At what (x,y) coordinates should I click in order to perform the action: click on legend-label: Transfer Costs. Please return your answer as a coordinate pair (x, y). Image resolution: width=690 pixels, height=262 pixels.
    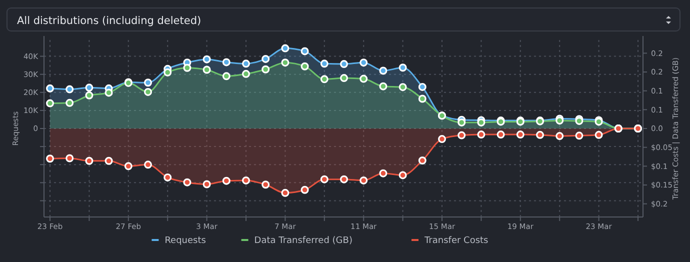
    Looking at the image, I should click on (456, 241).